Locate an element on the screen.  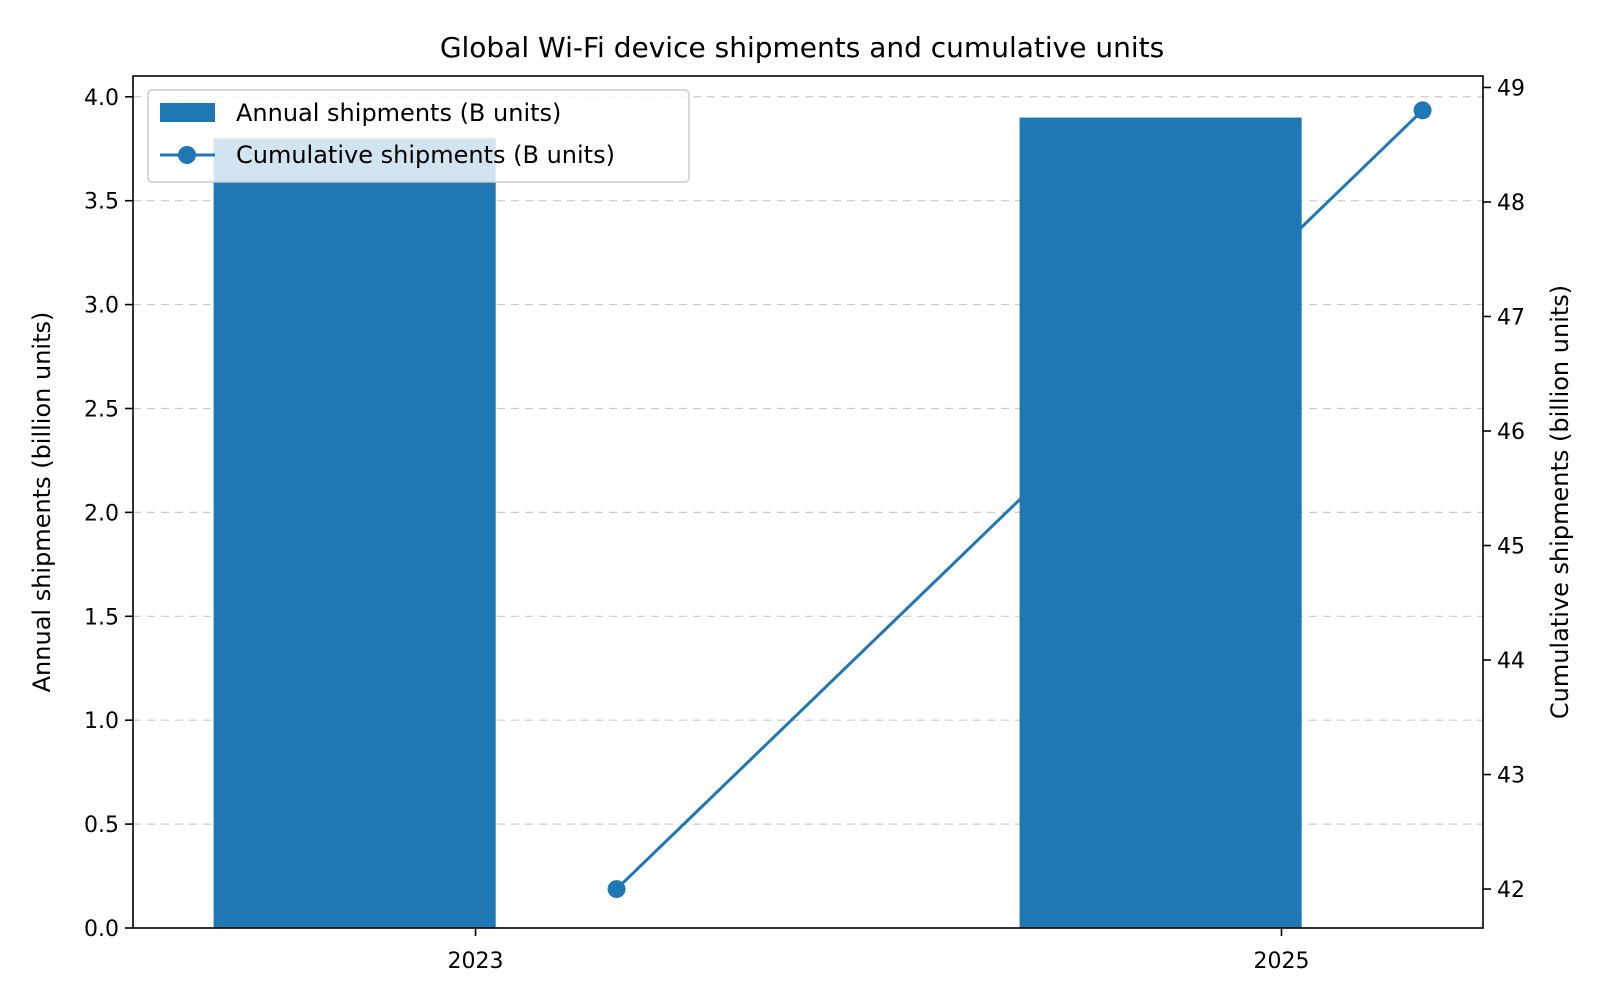
right-y-tick-label: 43 is located at coordinates (1511, 776).